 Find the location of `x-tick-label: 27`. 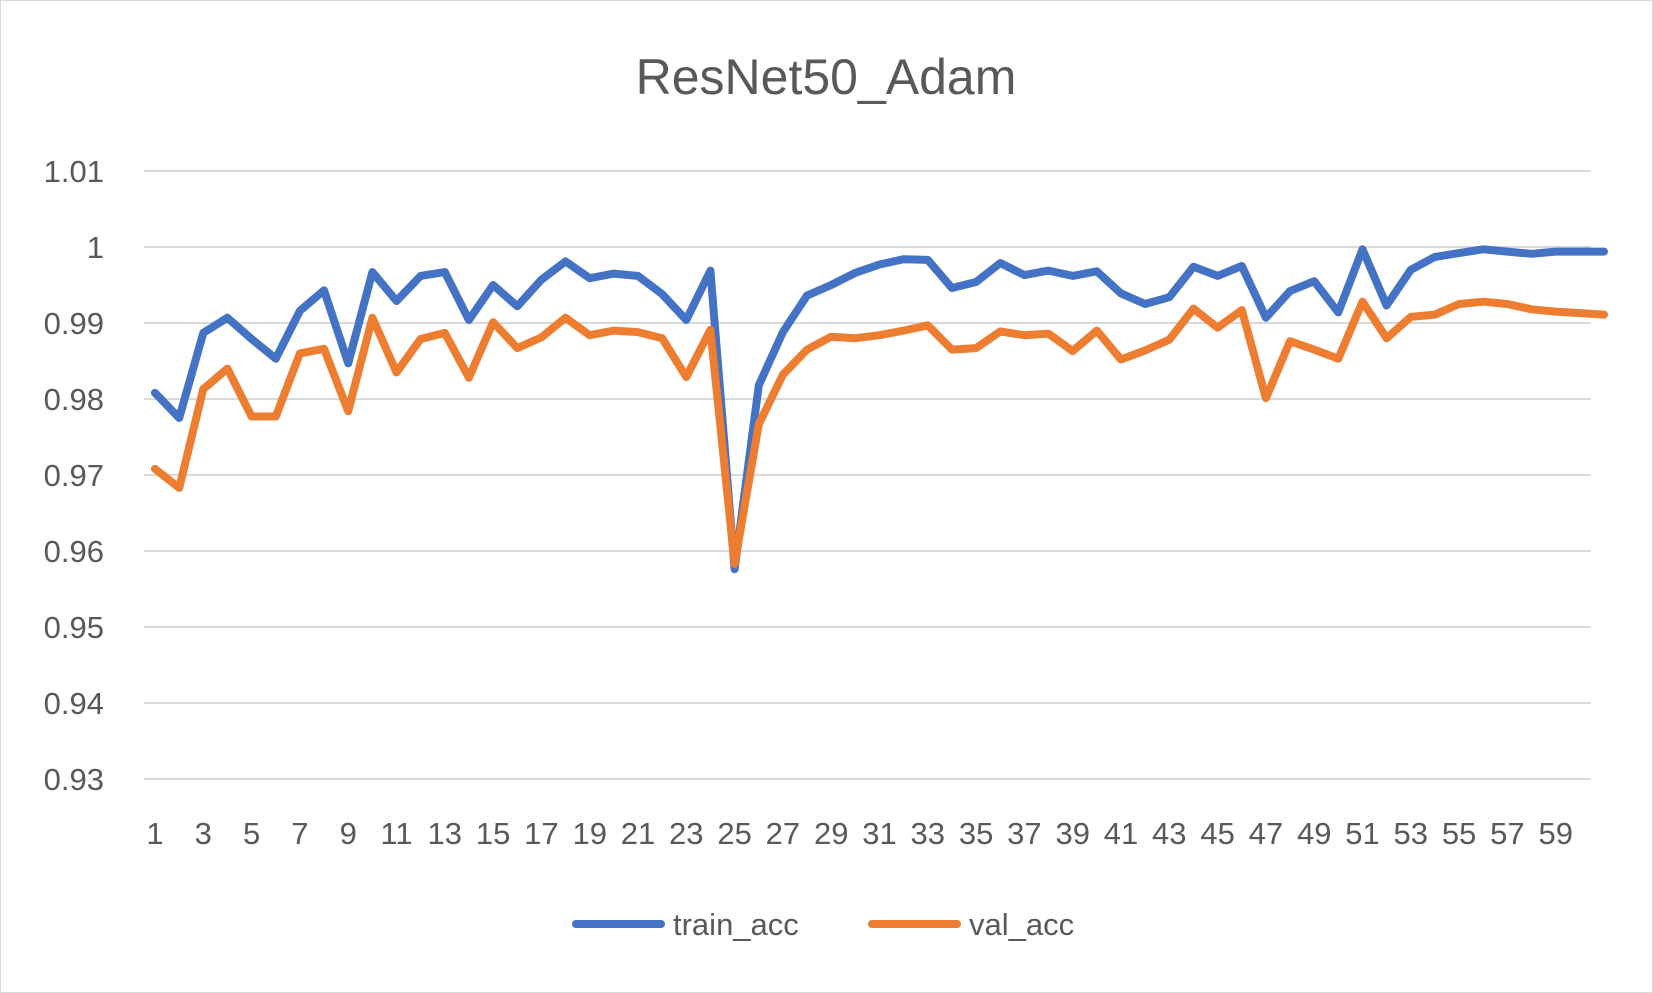

x-tick-label: 27 is located at coordinates (783, 833).